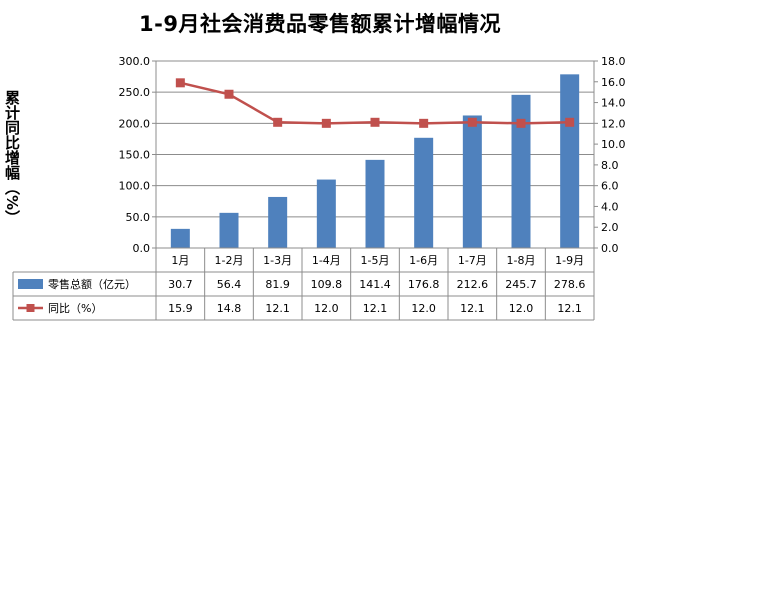 This screenshot has height=614, width=768. What do you see at coordinates (180, 260) in the screenshot?
I see `x-tick-label: 1月` at bounding box center [180, 260].